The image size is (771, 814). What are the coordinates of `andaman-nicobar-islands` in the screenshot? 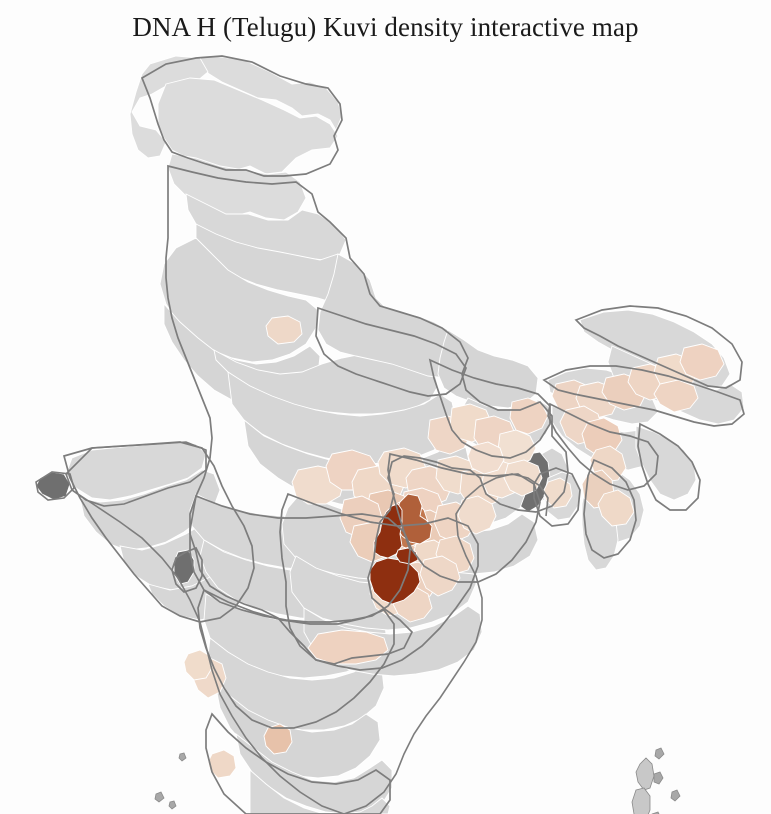 It's located at (649, 780).